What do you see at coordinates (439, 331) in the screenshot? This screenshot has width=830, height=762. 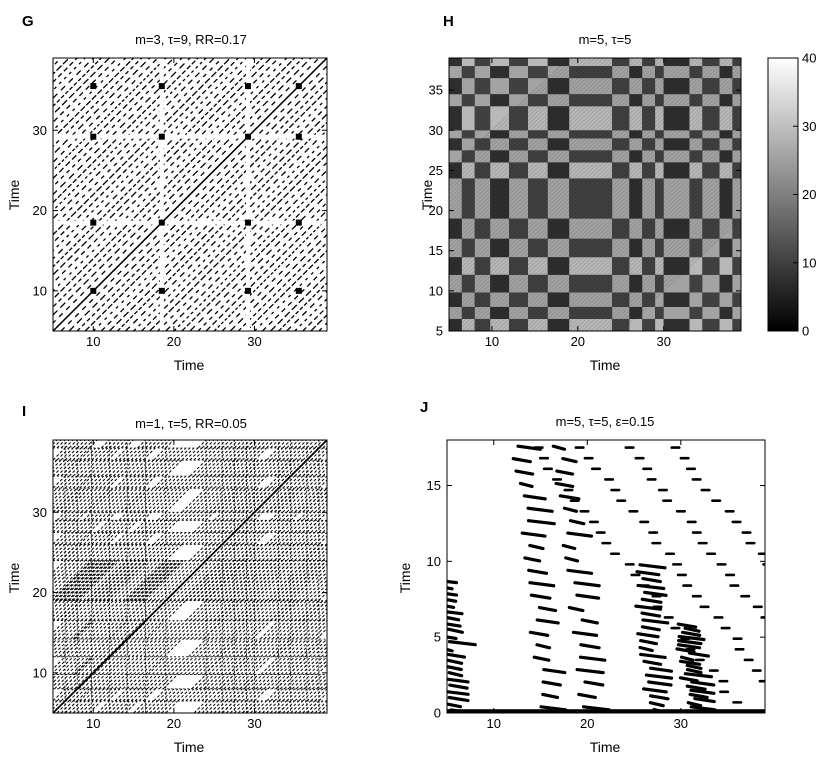 I see `panel-h-y-tick-label: 5` at bounding box center [439, 331].